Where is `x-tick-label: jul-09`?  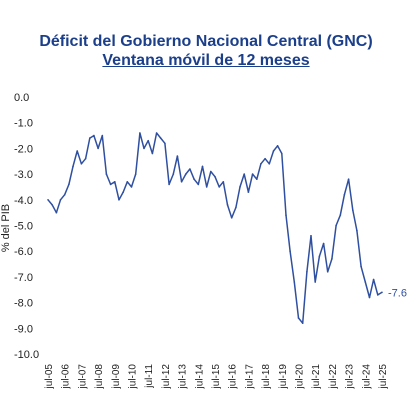
x-tick-label: jul-09 is located at coordinates (116, 377).